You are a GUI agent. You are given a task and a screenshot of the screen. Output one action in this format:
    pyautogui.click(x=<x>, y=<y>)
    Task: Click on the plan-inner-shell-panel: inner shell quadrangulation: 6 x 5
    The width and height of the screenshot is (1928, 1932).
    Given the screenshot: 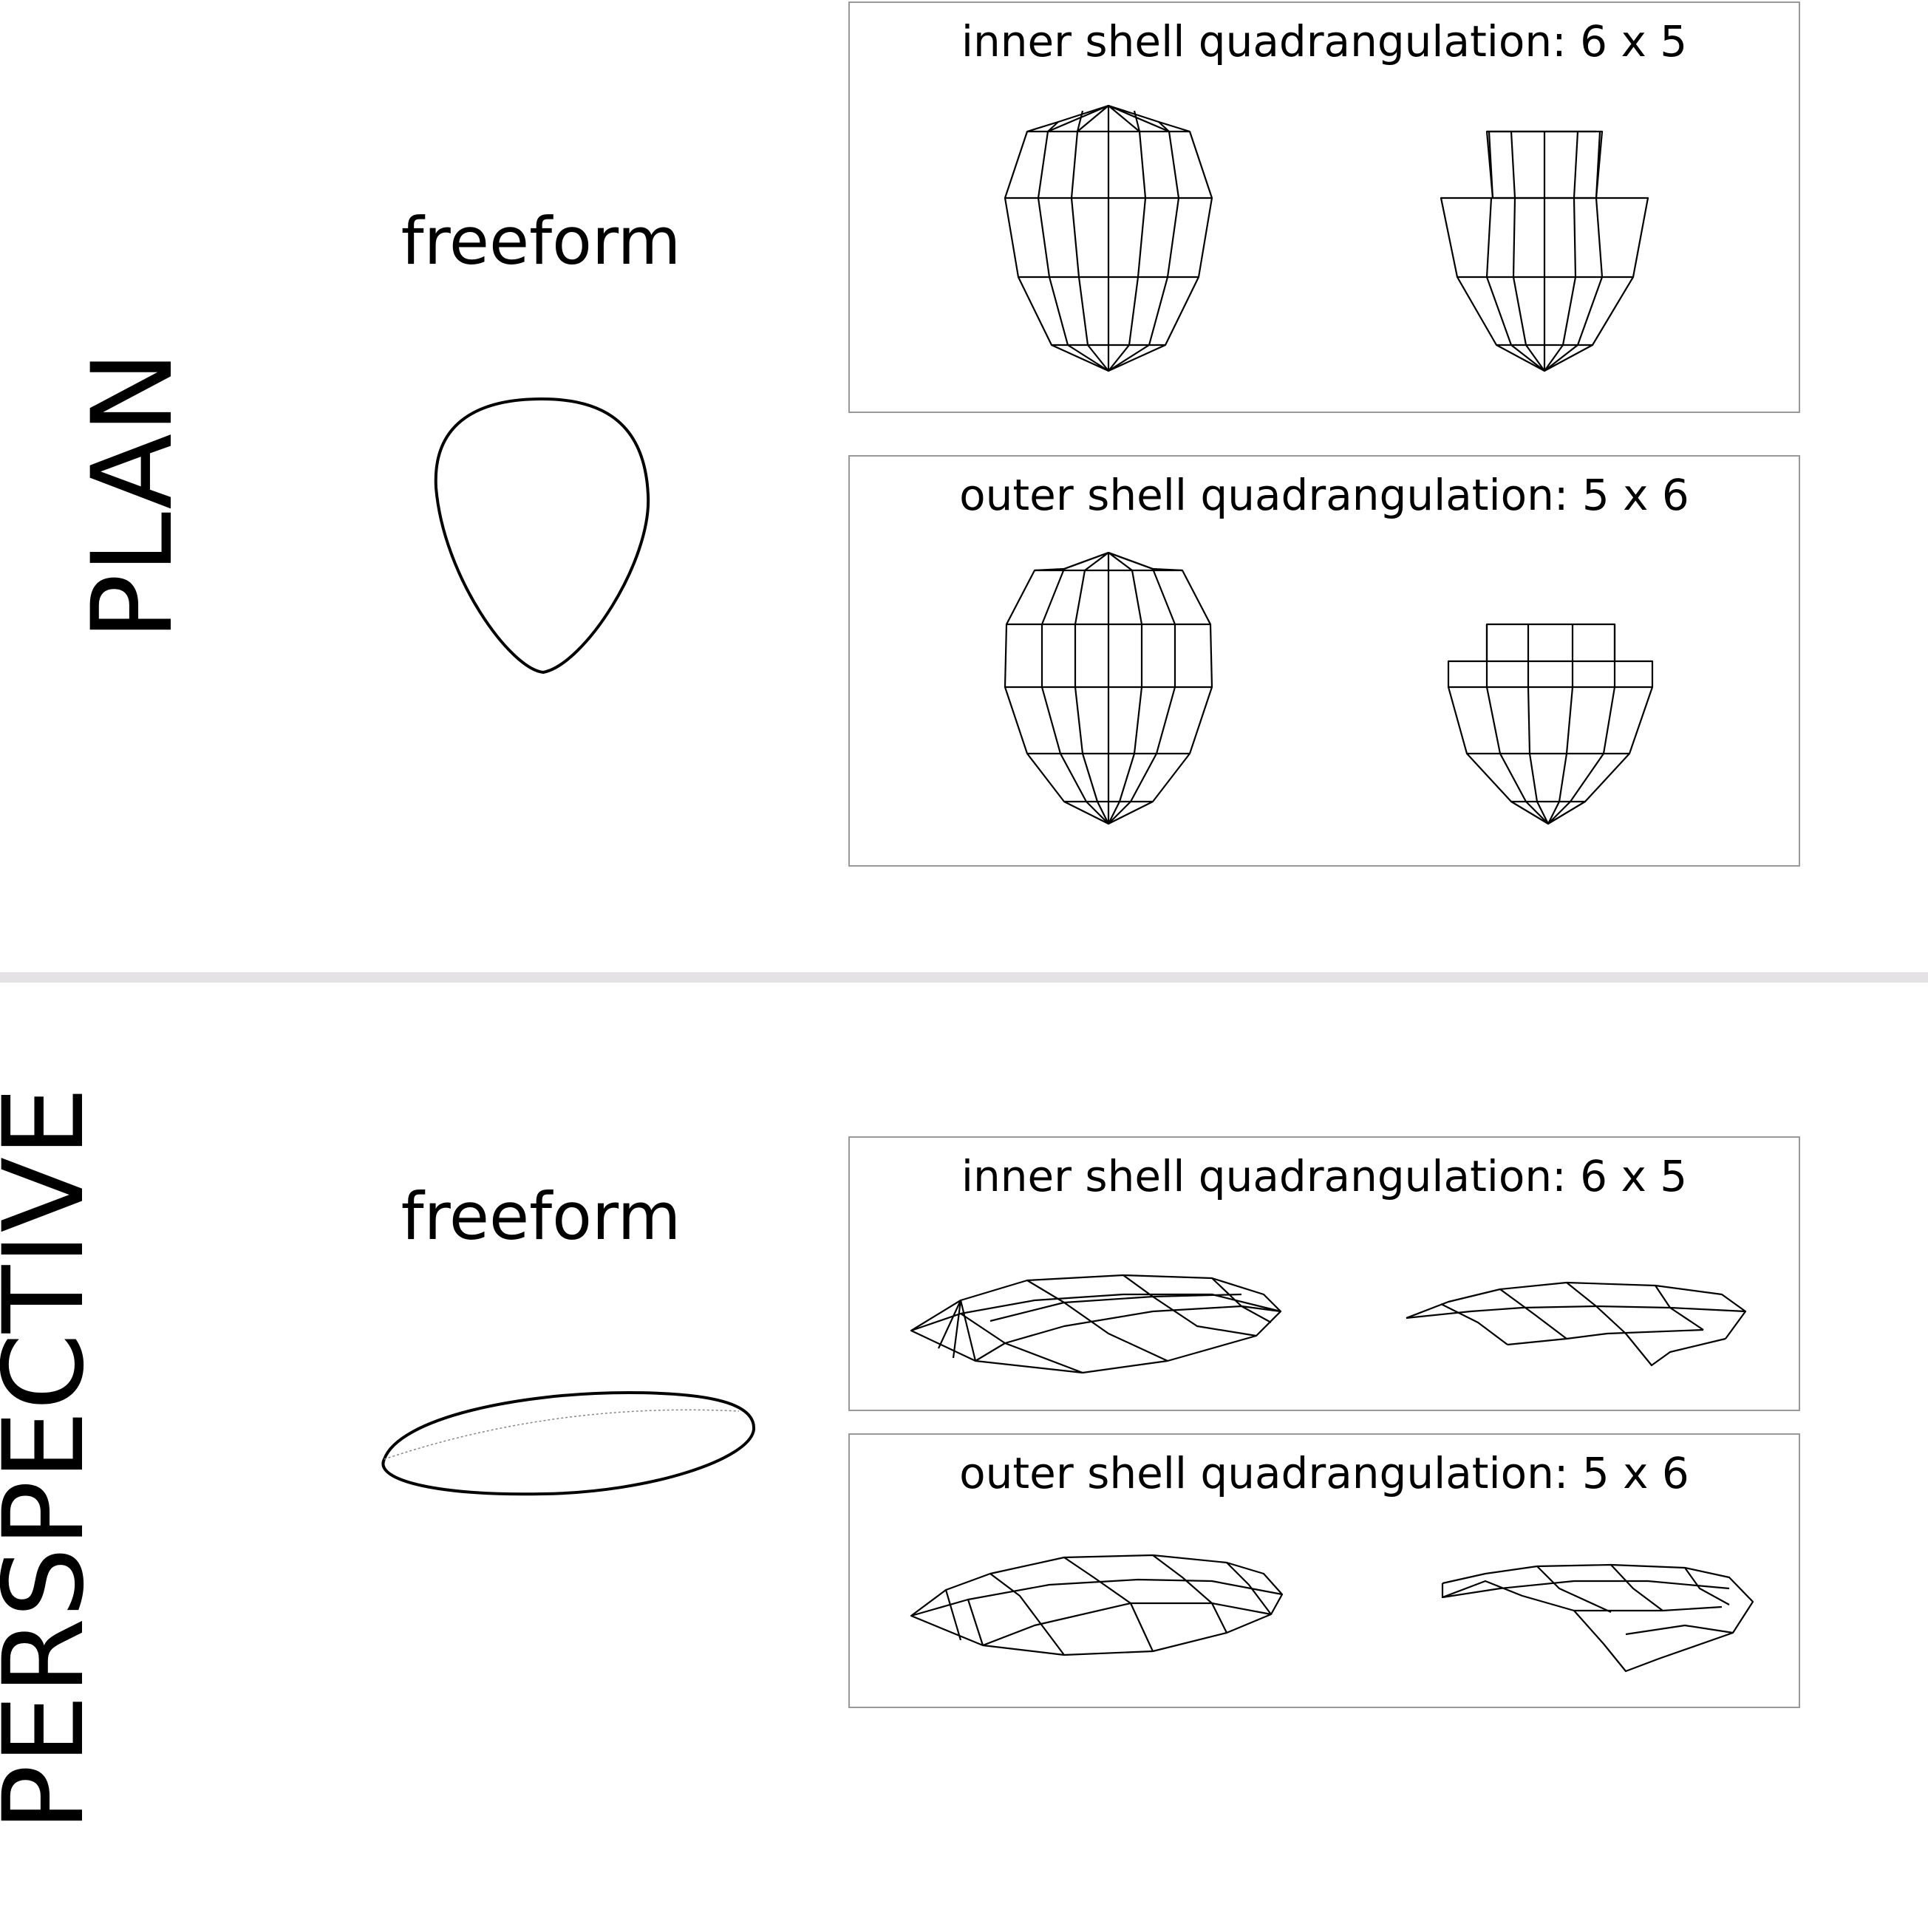 What is the action you would take?
    pyautogui.click(x=1324, y=207)
    